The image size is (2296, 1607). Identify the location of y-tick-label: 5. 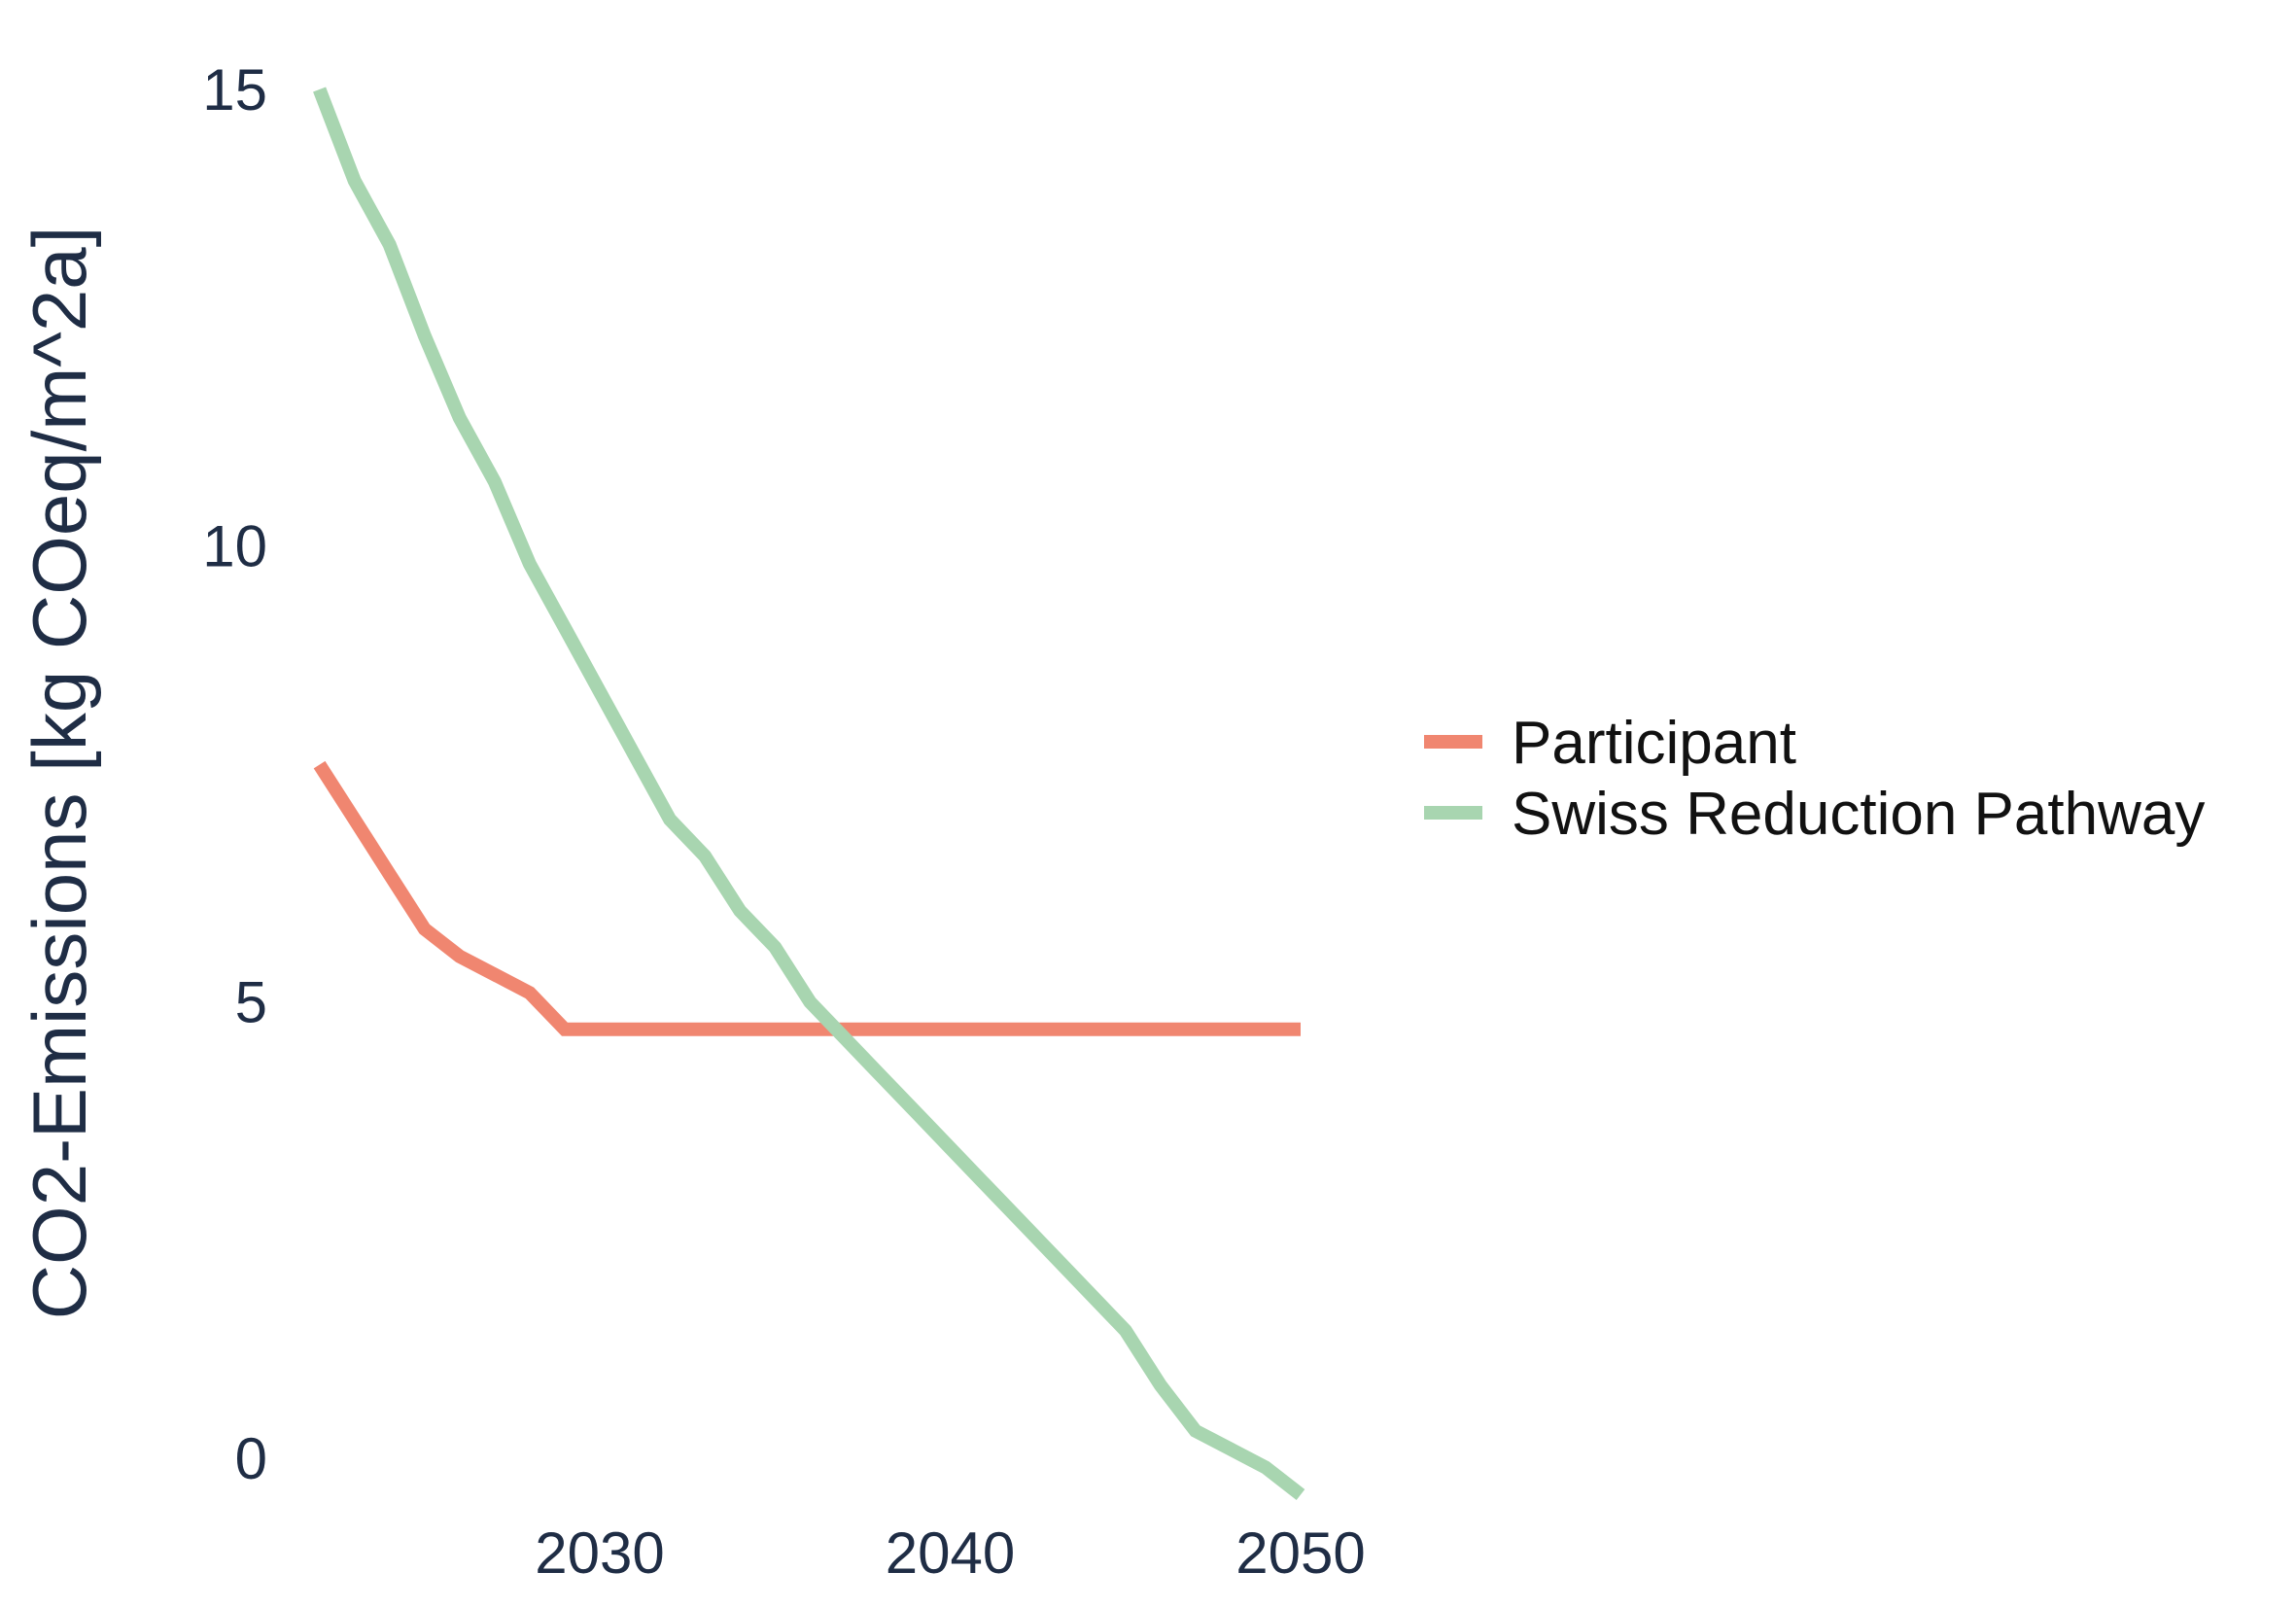
(251, 1002).